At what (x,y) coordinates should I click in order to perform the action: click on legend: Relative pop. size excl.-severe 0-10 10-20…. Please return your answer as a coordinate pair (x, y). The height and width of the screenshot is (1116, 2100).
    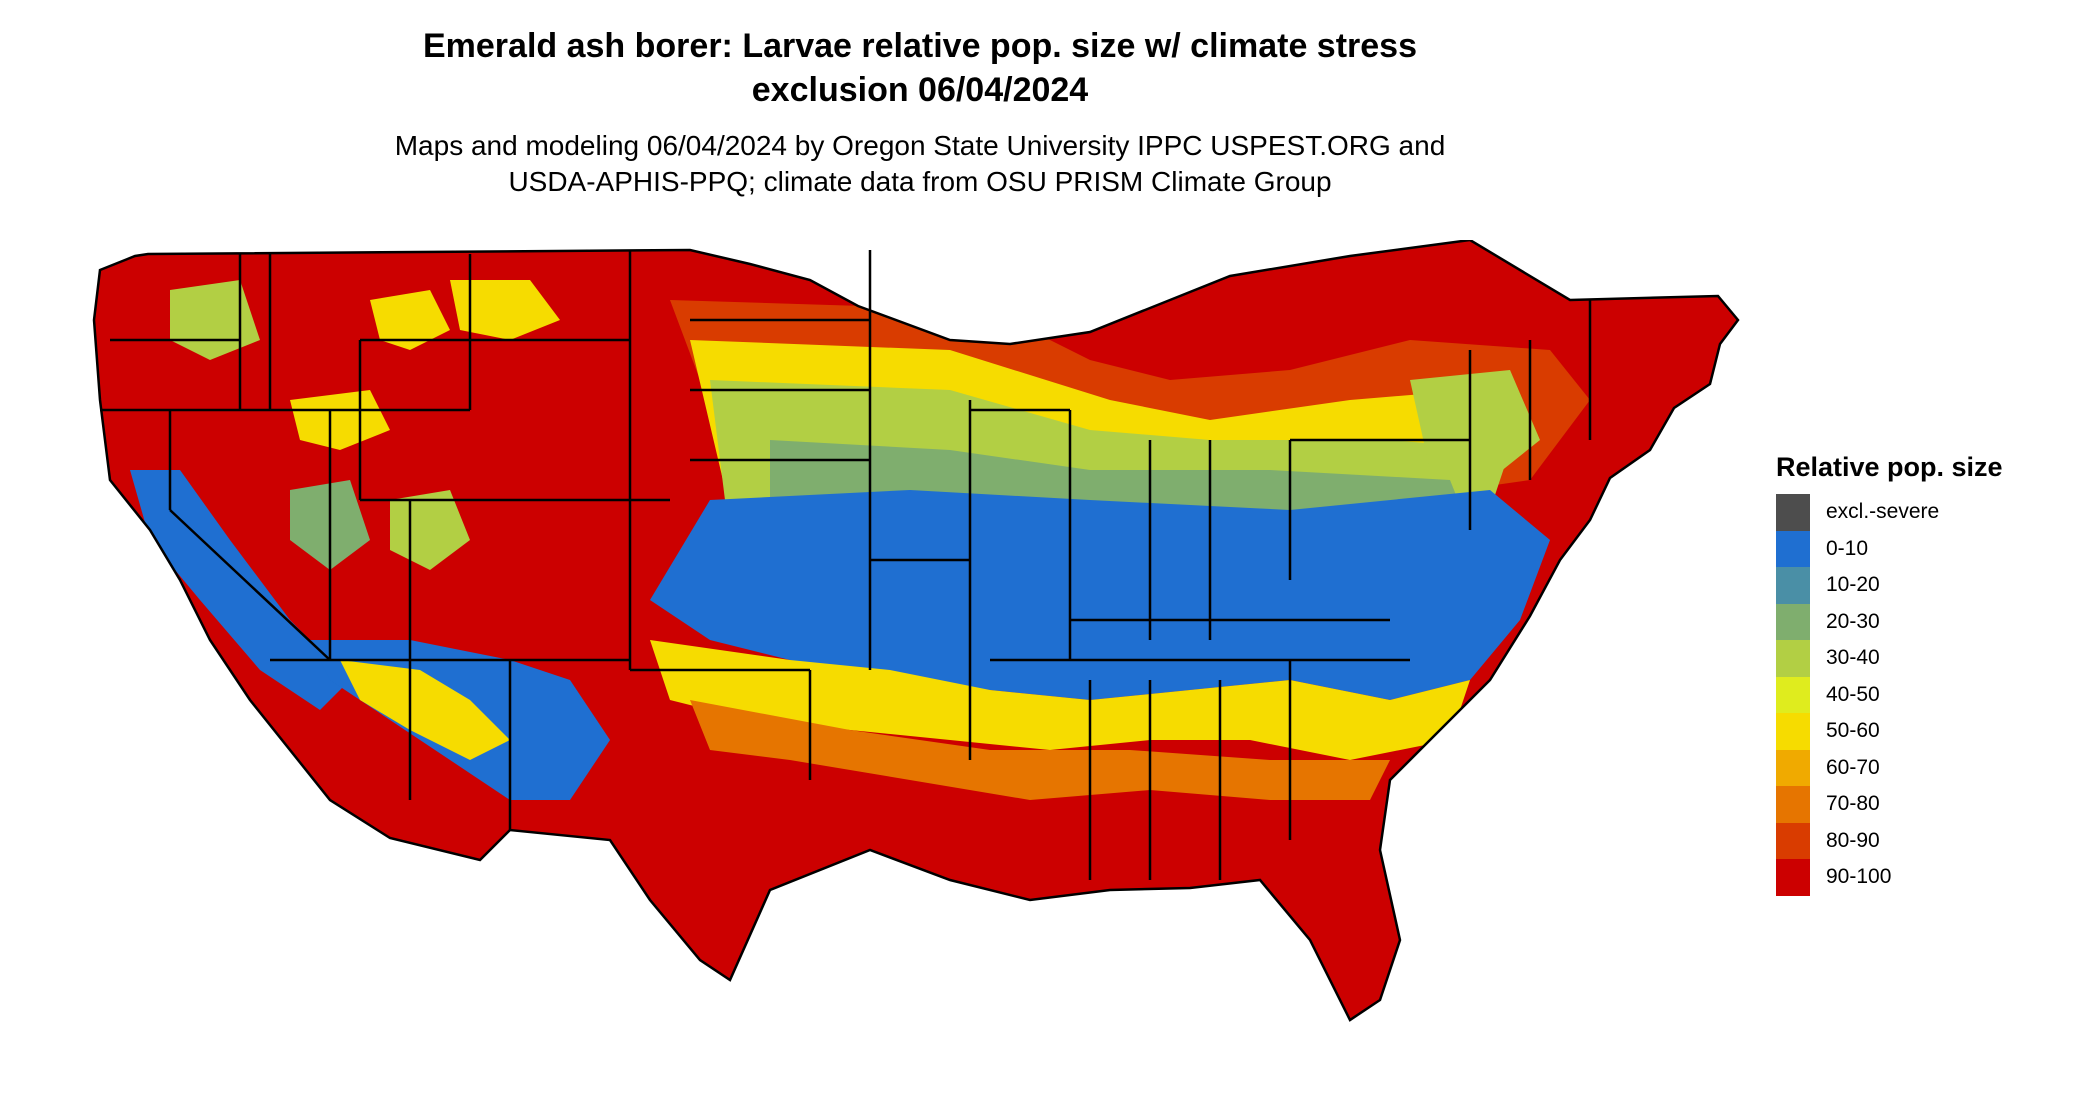
    Looking at the image, I should click on (1926, 673).